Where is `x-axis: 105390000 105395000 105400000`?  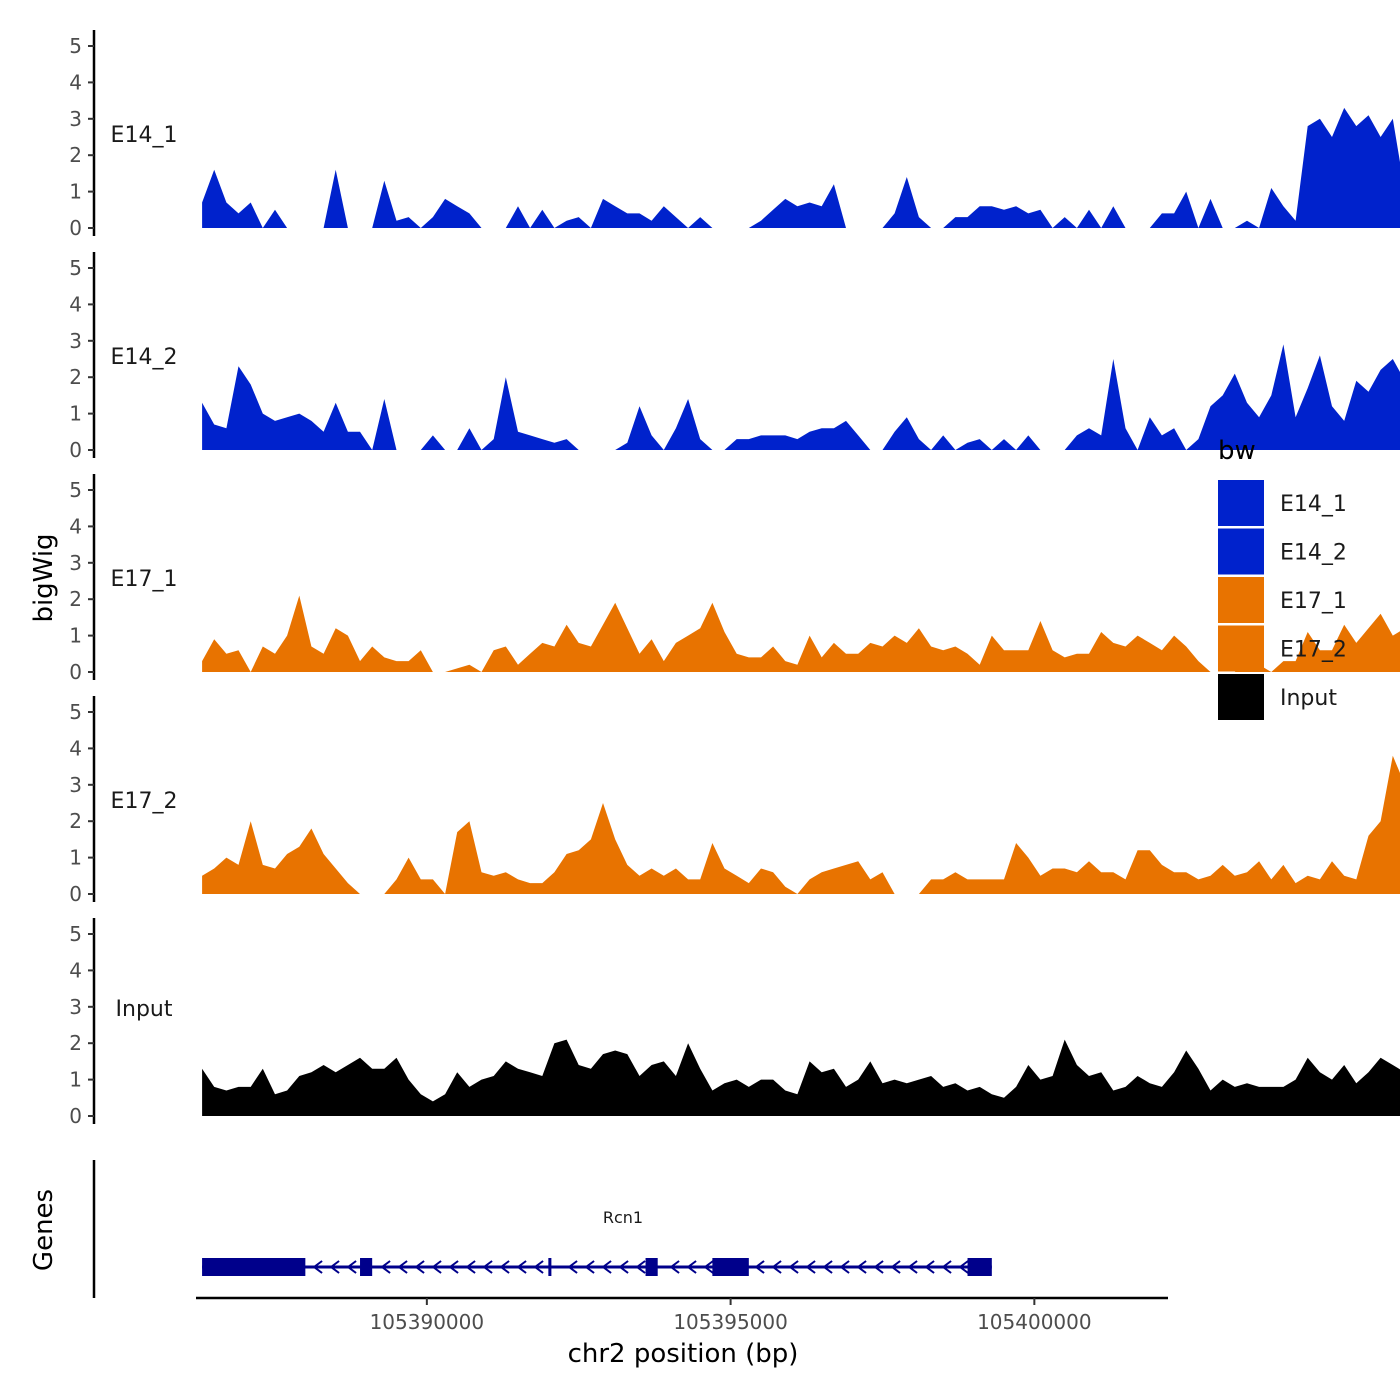 x-axis: 105390000 105395000 105400000 is located at coordinates (682, 1315).